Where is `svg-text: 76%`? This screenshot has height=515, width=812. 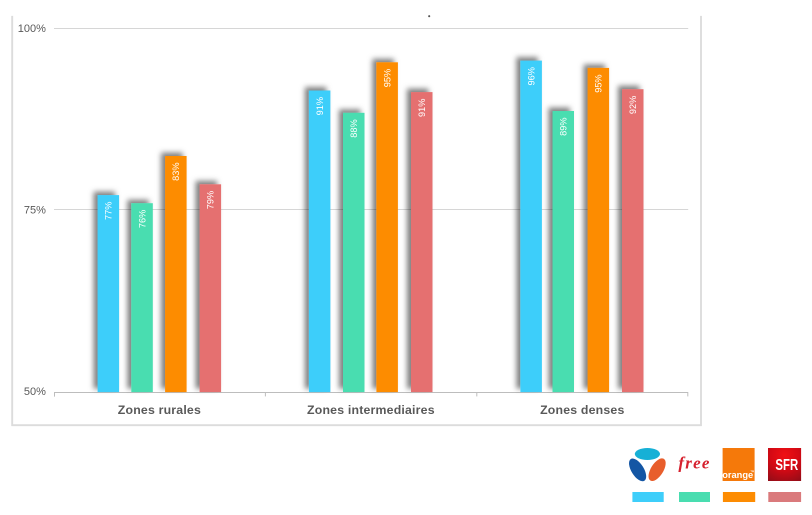
svg-text: 76% is located at coordinates (142, 219).